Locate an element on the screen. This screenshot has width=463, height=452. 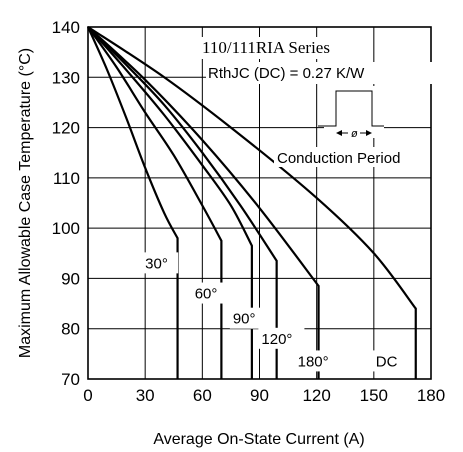
y-tick-label: 120 is located at coordinates (66, 128).